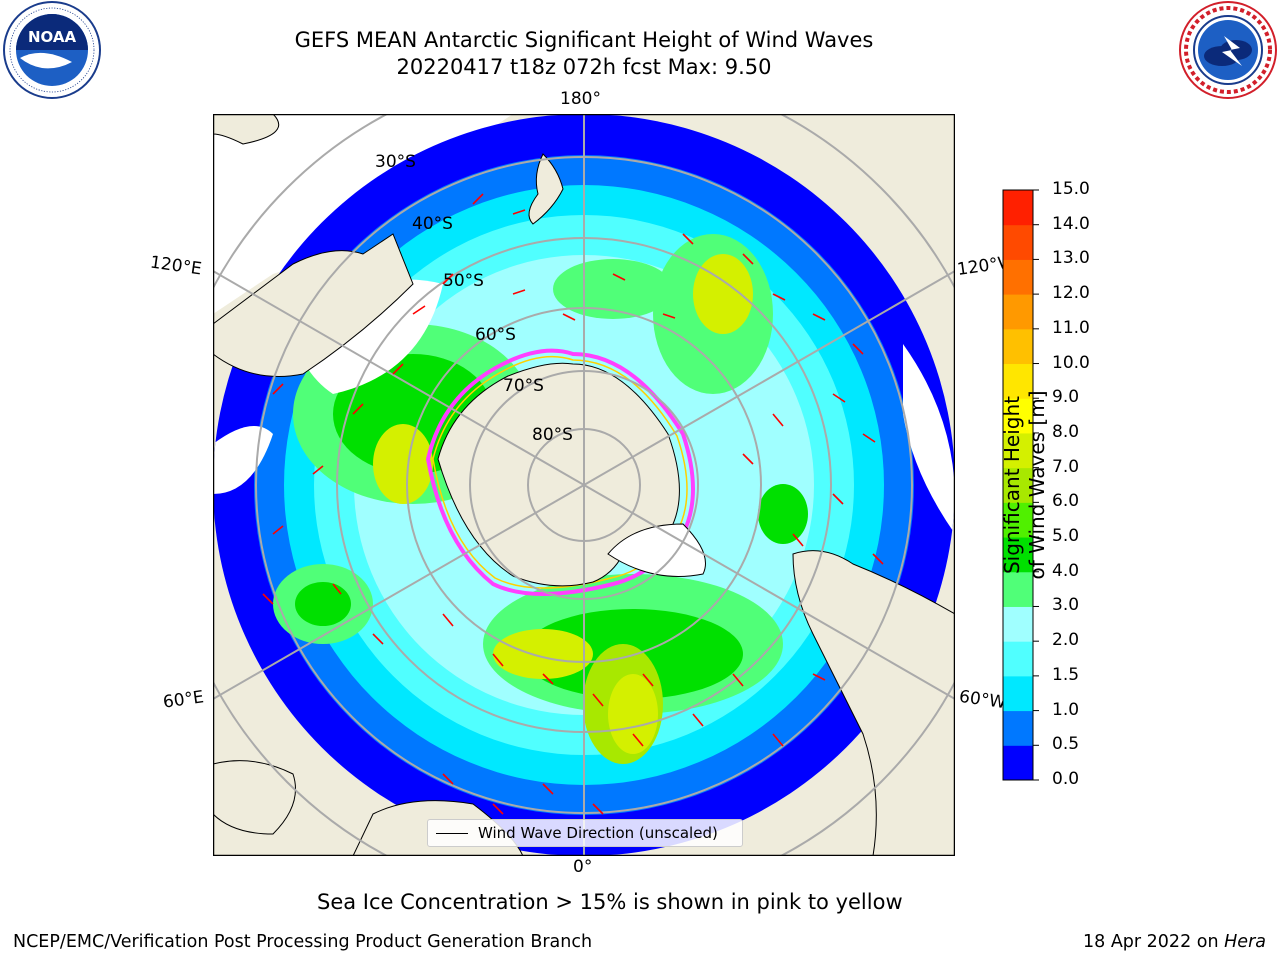 This screenshot has width=1280, height=960. I want to click on map-legend: Wind Wave Direction (unscaled), so click(585, 833).